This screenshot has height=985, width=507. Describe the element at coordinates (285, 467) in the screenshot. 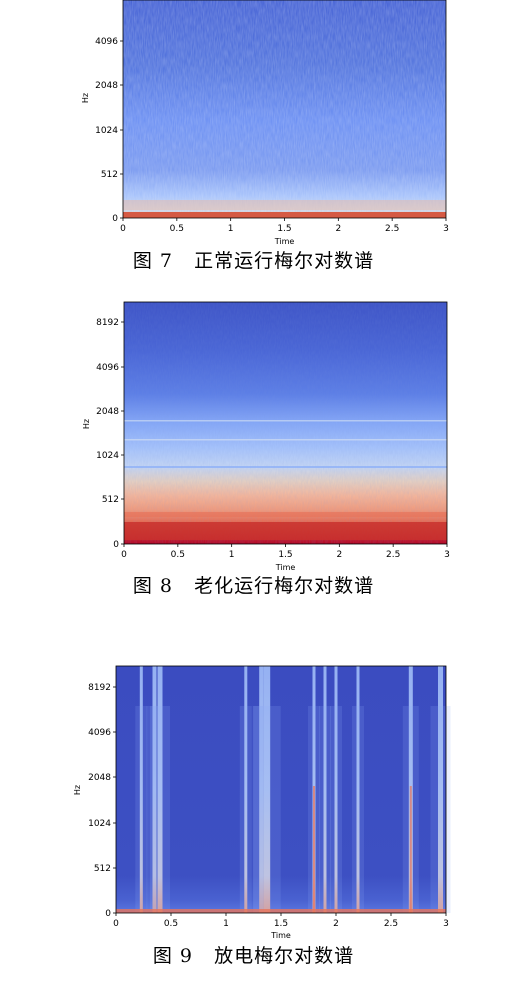

I see `spectrogram-8-line-c` at that location.